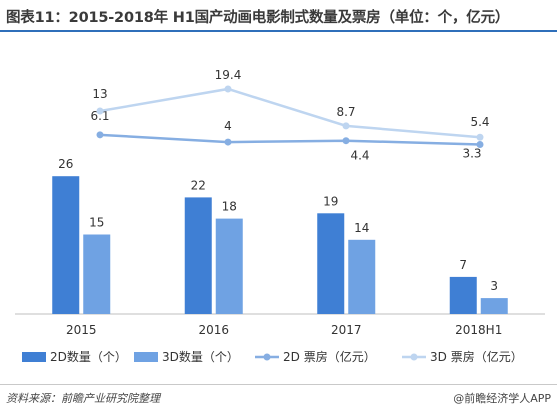 The image size is (557, 415). I want to click on footer-divider, so click(278, 384).